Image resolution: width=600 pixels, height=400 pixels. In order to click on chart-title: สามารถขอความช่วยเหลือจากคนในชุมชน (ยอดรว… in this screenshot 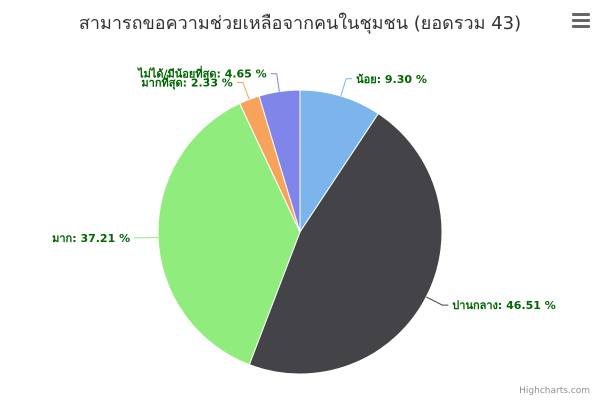, I will do `click(300, 23)`.